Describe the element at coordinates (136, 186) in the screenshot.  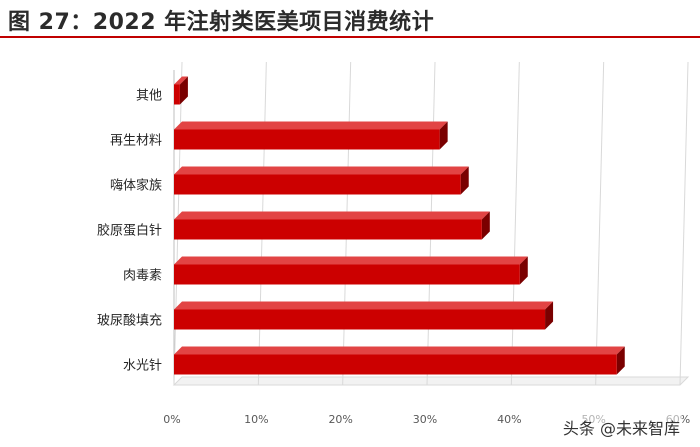
I see `category-label: 嗨体家族` at that location.